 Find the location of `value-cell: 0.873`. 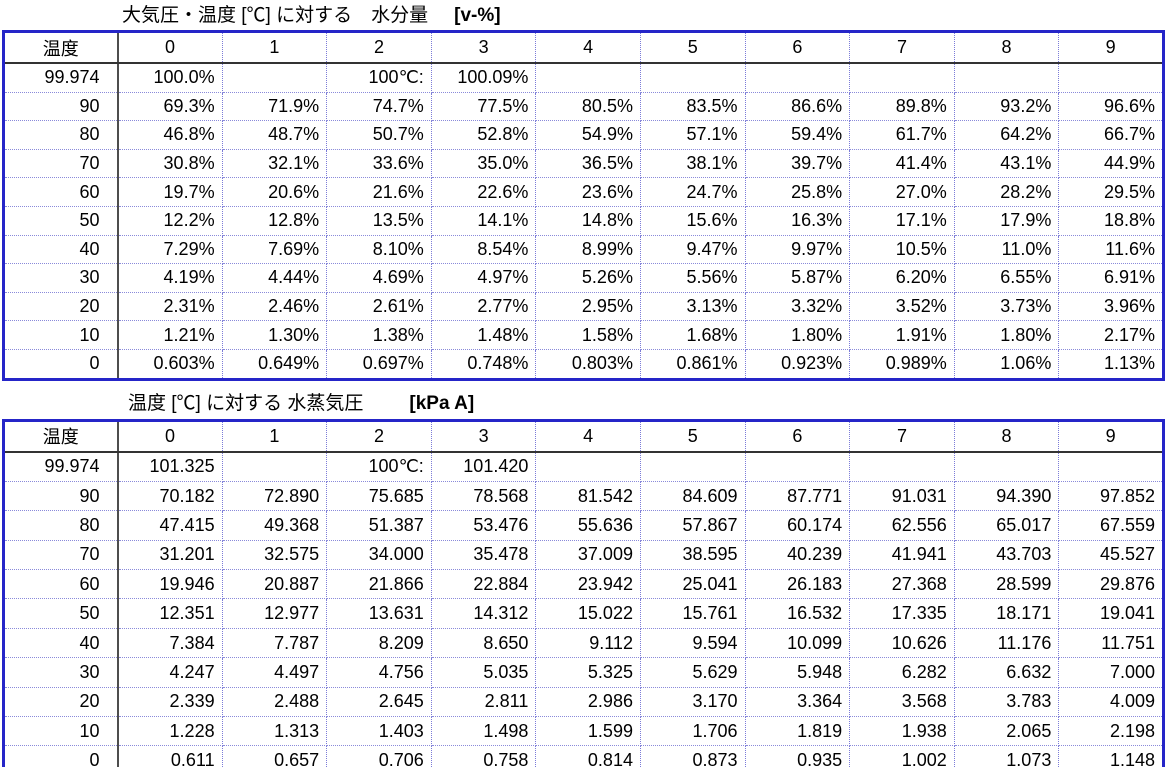

value-cell: 0.873 is located at coordinates (693, 756).